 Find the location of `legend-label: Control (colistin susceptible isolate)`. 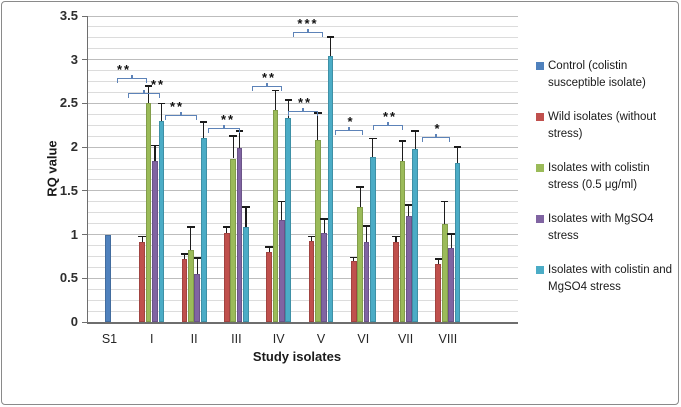

legend-label: Control (colistin susceptible isolate) is located at coordinates (597, 74).